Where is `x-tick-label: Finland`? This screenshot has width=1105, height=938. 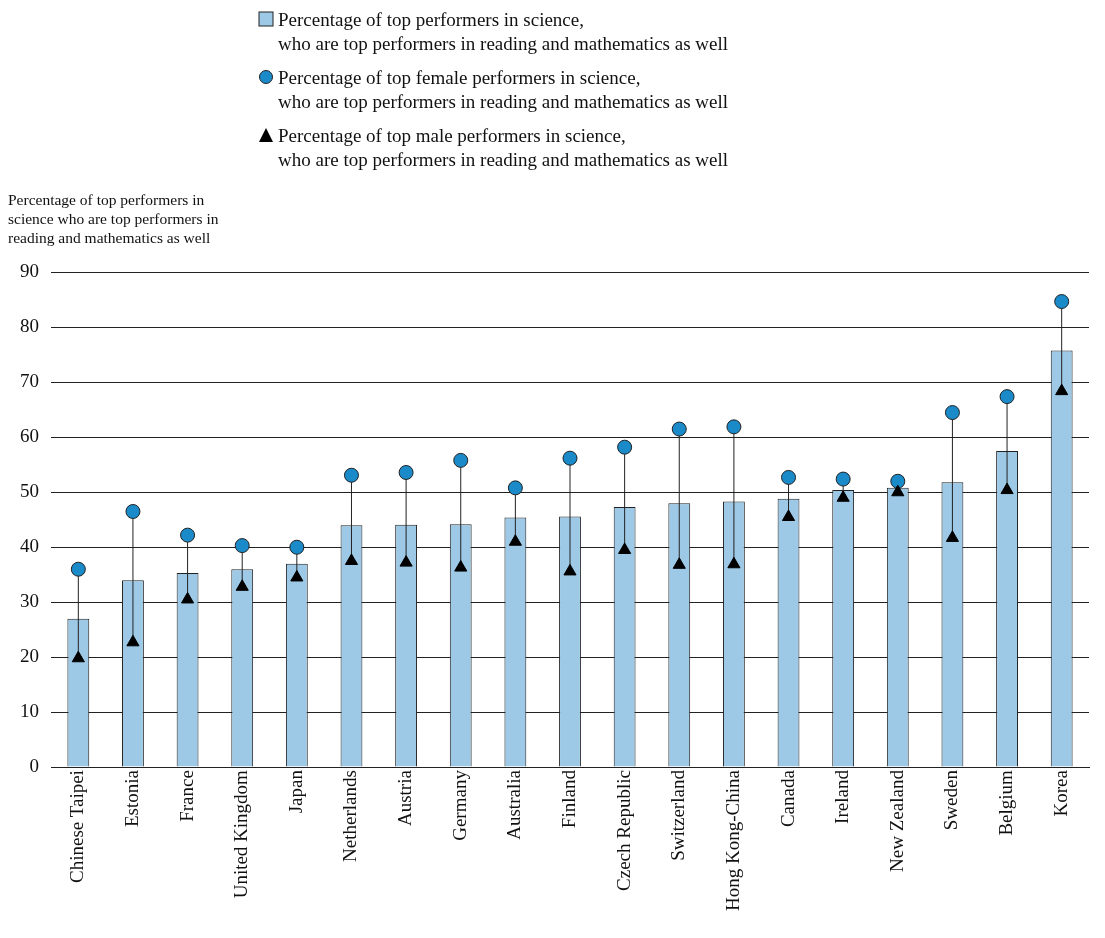 x-tick-label: Finland is located at coordinates (568, 799).